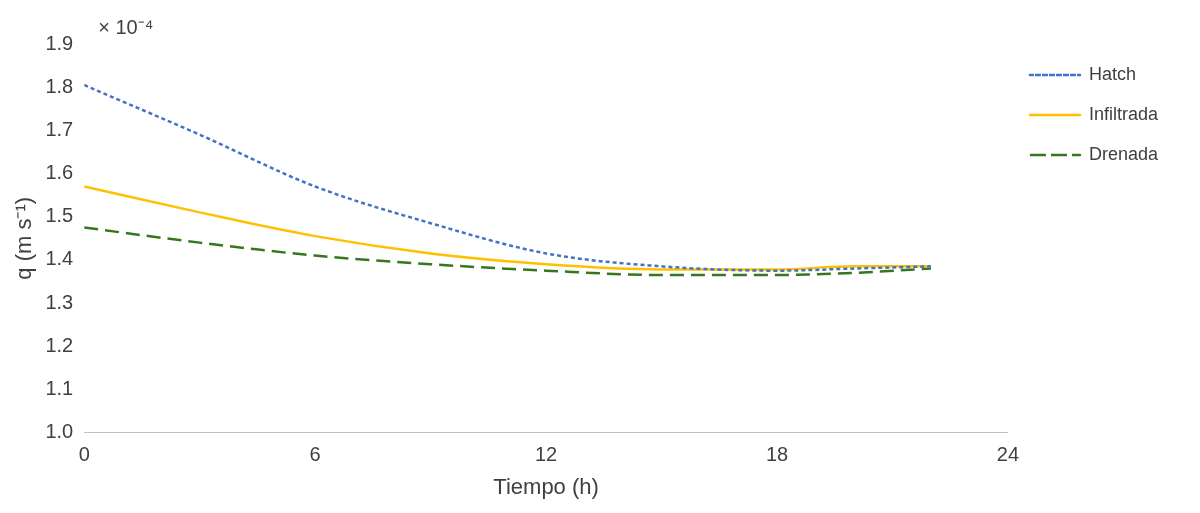 Image resolution: width=1200 pixels, height=513 pixels. Describe the element at coordinates (59, 387) in the screenshot. I see `y-tick-label: 1.1` at that location.